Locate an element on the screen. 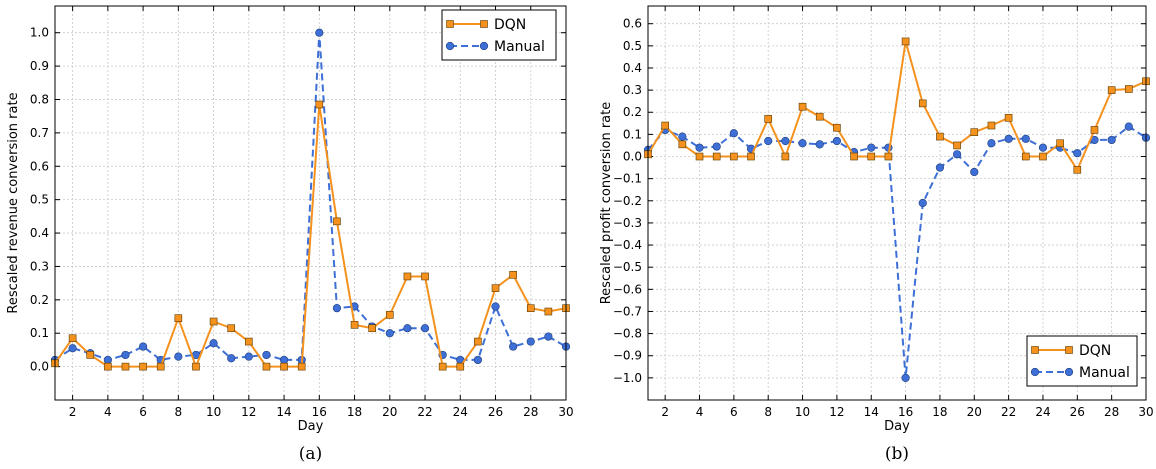 The height and width of the screenshot is (469, 1156). figure-caption: (a) is located at coordinates (310, 454).